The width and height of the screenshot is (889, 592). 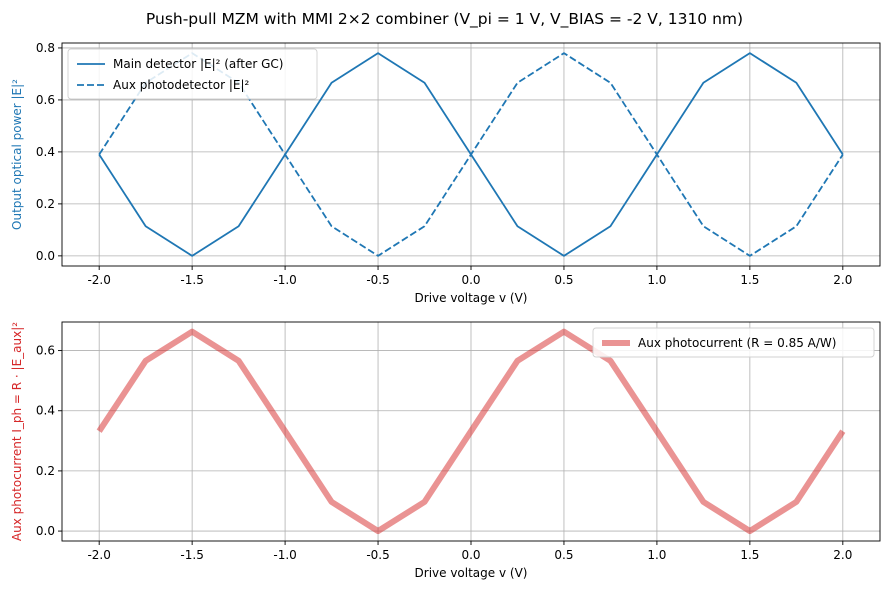 I want to click on y-axis-label: Aux photocurrent I_ph = R · |E_aux|², so click(x=17, y=431).